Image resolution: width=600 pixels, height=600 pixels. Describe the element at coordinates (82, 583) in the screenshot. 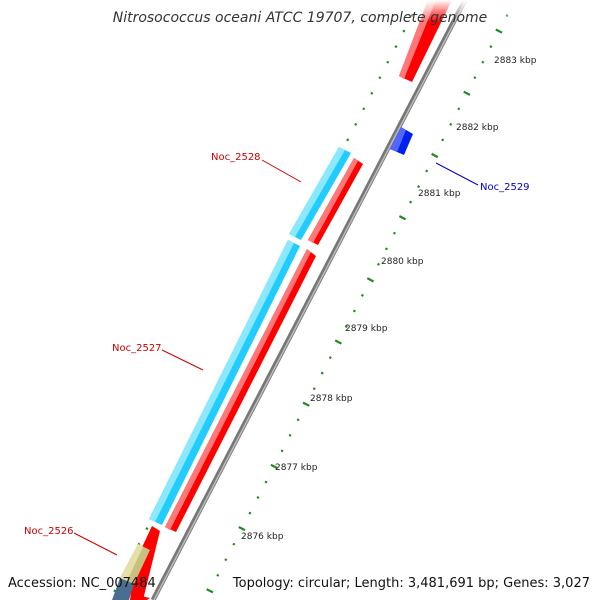

I see `accession-text: Accession: NC_007484` at that location.